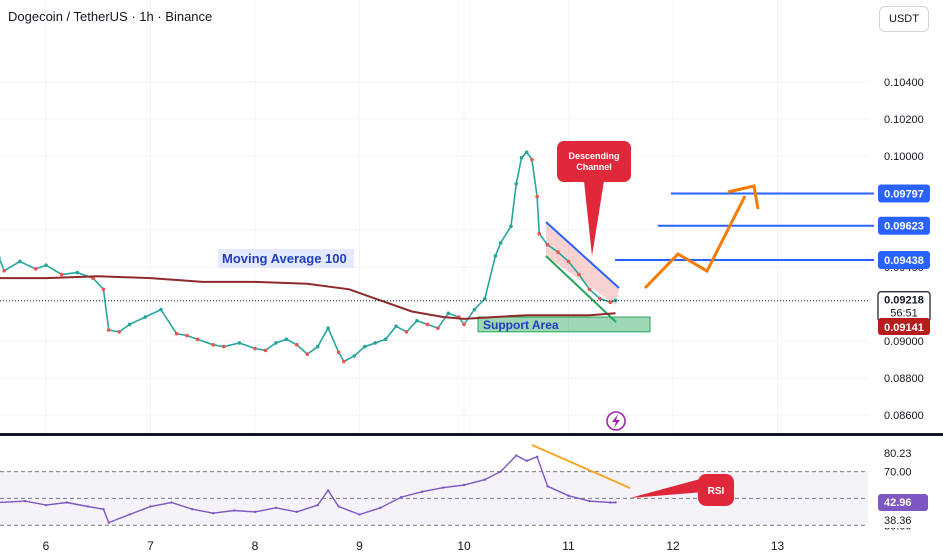 The image size is (943, 560). I want to click on ma-label-box, so click(286, 258).